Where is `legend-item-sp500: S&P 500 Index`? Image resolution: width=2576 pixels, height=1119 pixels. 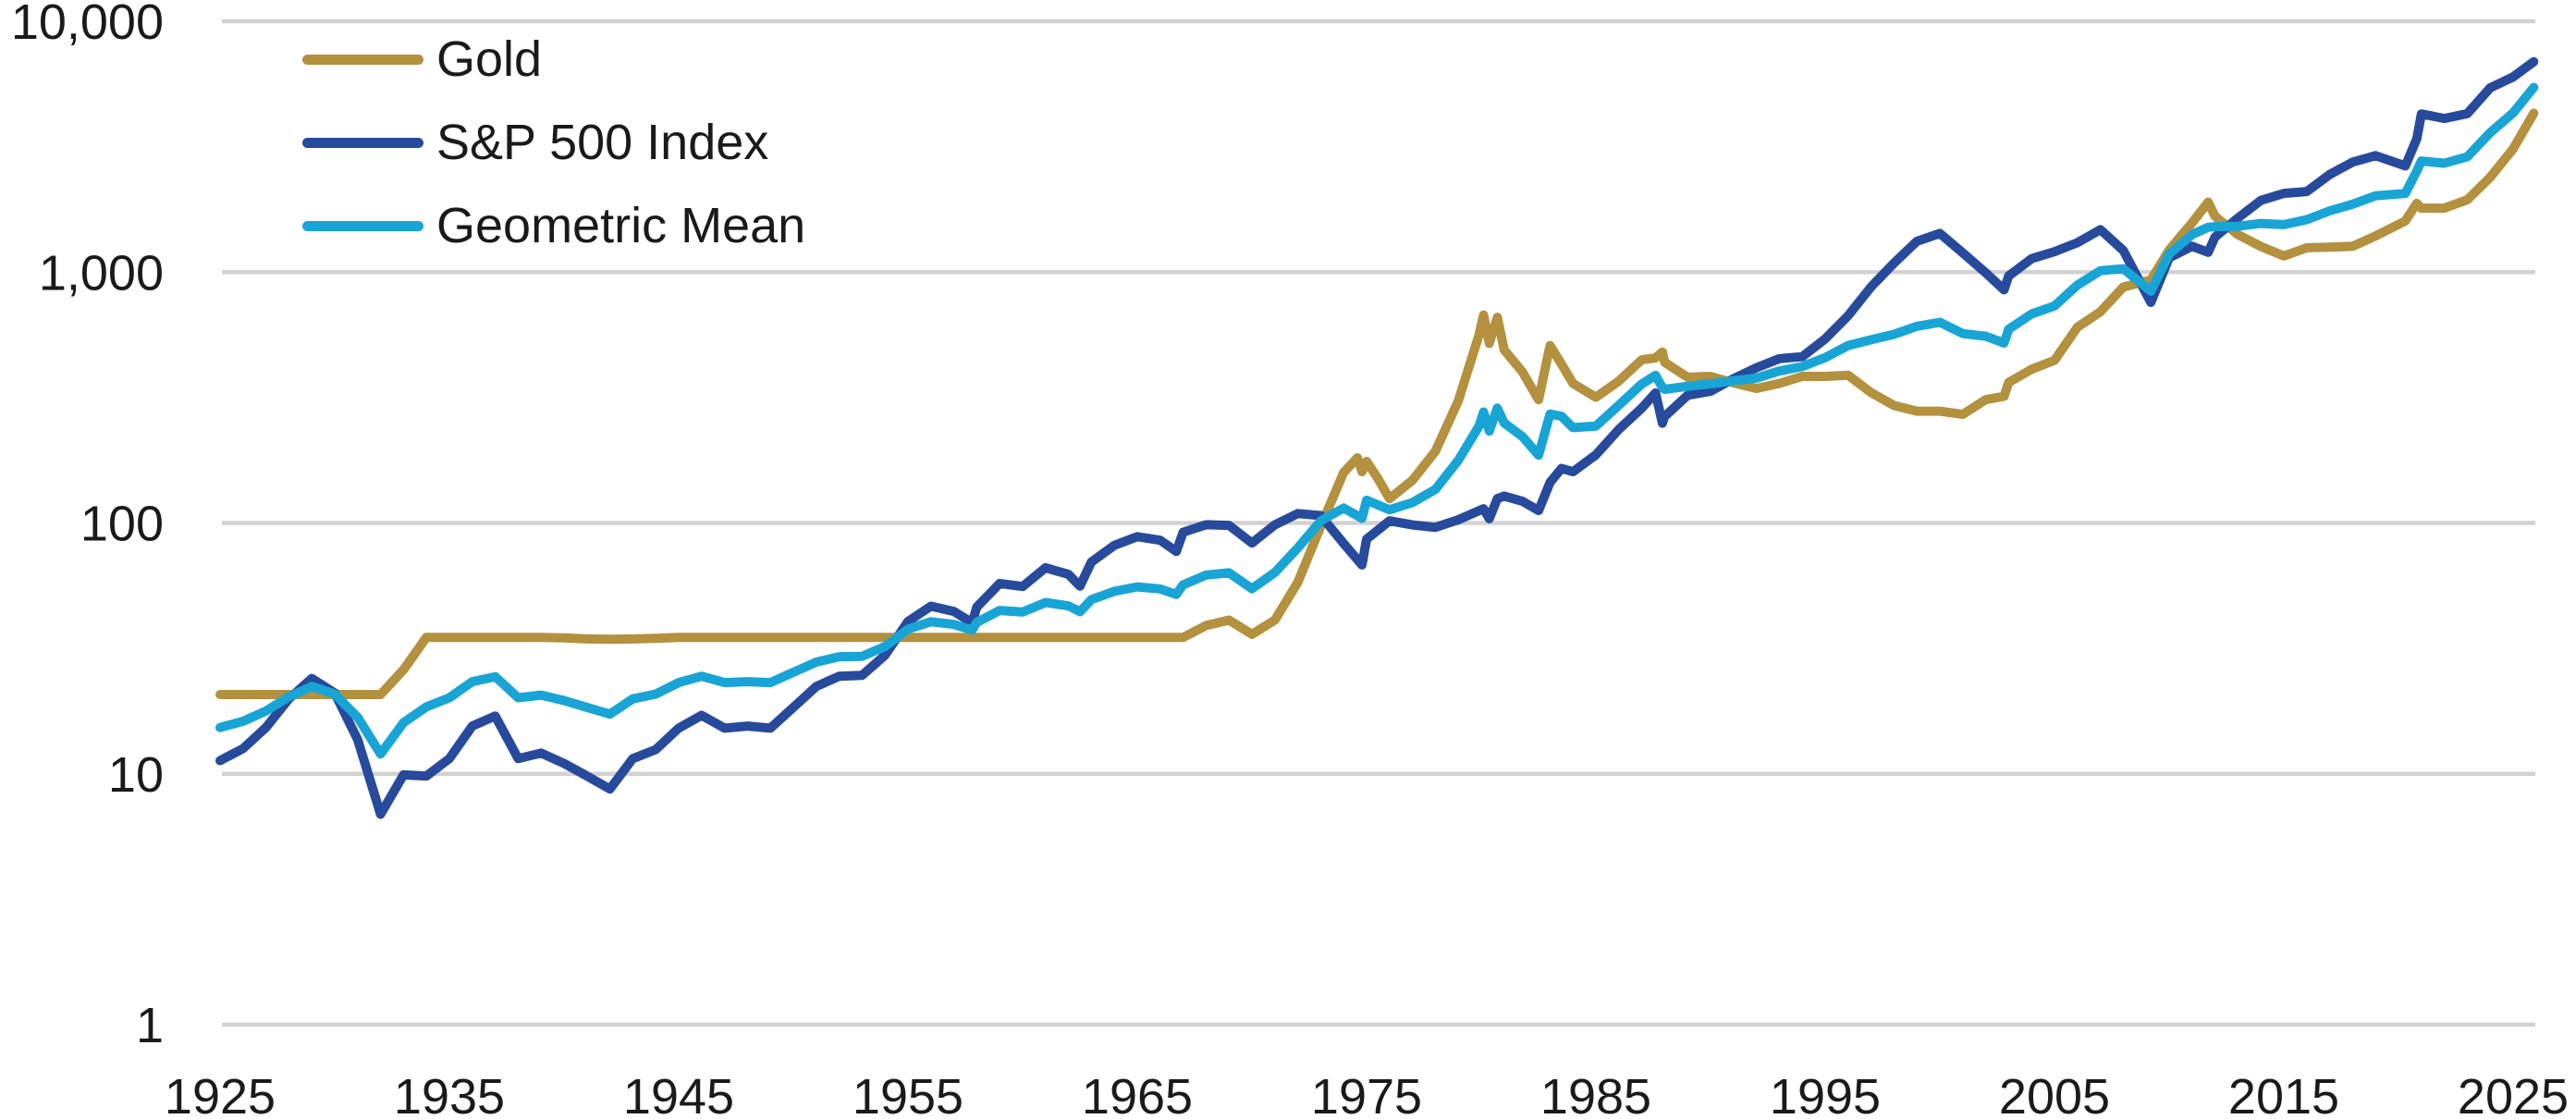 legend-item-sp500: S&P 500 Index is located at coordinates (553, 143).